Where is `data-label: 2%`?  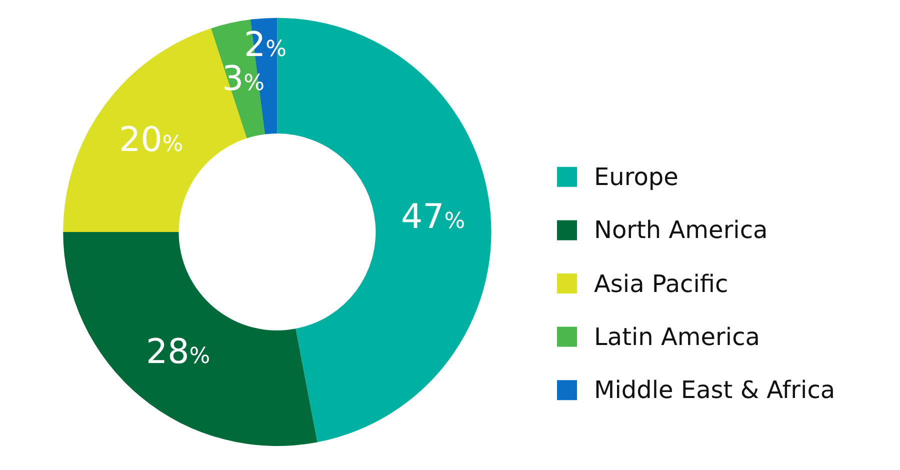
data-label: 2% is located at coordinates (265, 45).